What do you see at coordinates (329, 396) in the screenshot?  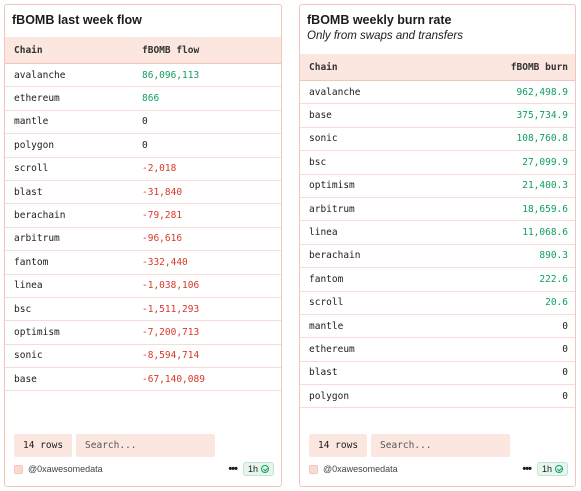 I see `cell-chain: polygon` at bounding box center [329, 396].